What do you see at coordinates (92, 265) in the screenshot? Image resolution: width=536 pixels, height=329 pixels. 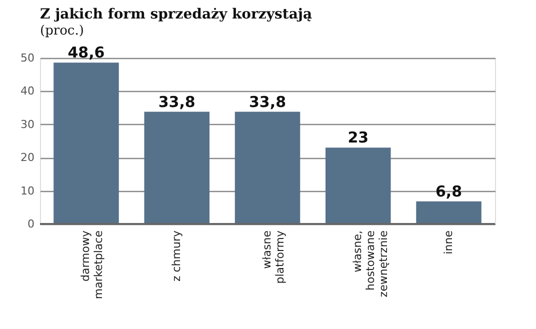 I see `x-tick-label: darmowy marketplace` at bounding box center [92, 265].